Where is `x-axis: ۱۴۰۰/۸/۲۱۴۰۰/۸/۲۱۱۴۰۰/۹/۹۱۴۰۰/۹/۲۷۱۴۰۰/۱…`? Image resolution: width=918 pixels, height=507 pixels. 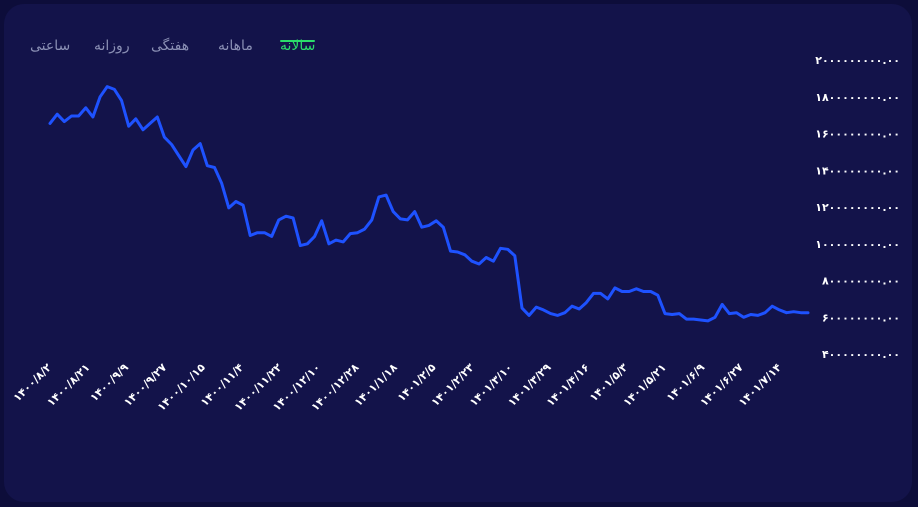 x-axis: ۱۴۰۰/۸/۲۱۴۰۰/۸/۲۱۱۴۰۰/۹/۹۱۴۰۰/۹/۲۷۱۴۰۰/۱… is located at coordinates (398, 387).